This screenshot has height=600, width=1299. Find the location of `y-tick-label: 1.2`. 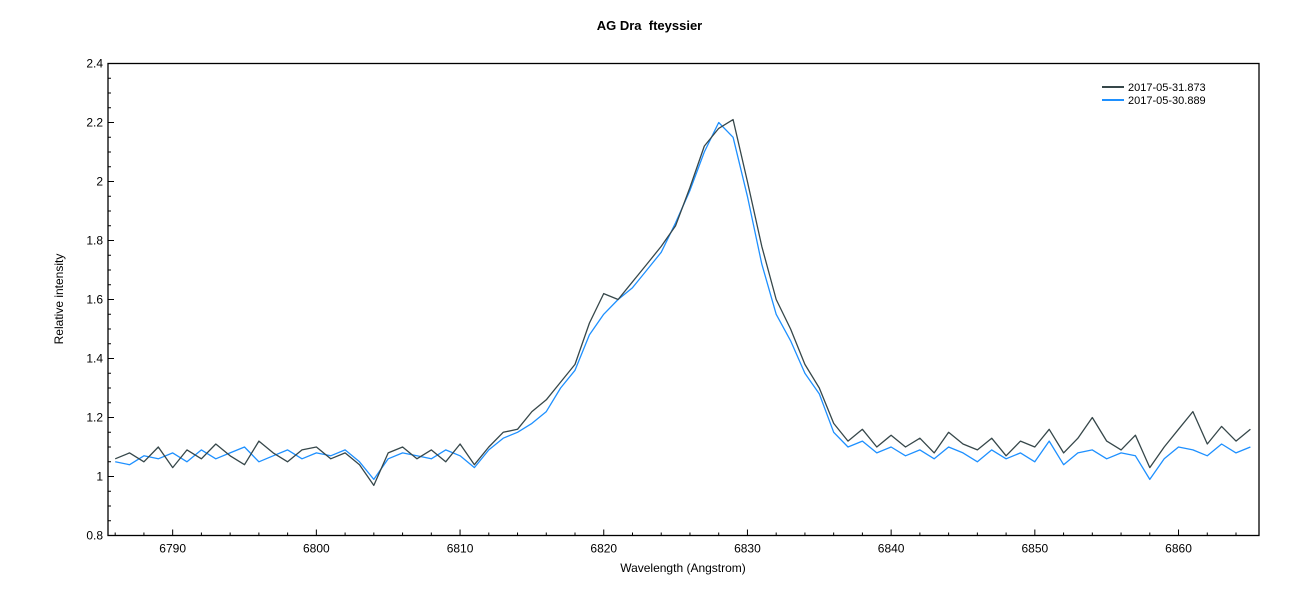

y-tick-label: 1.2 is located at coordinates (94, 418).